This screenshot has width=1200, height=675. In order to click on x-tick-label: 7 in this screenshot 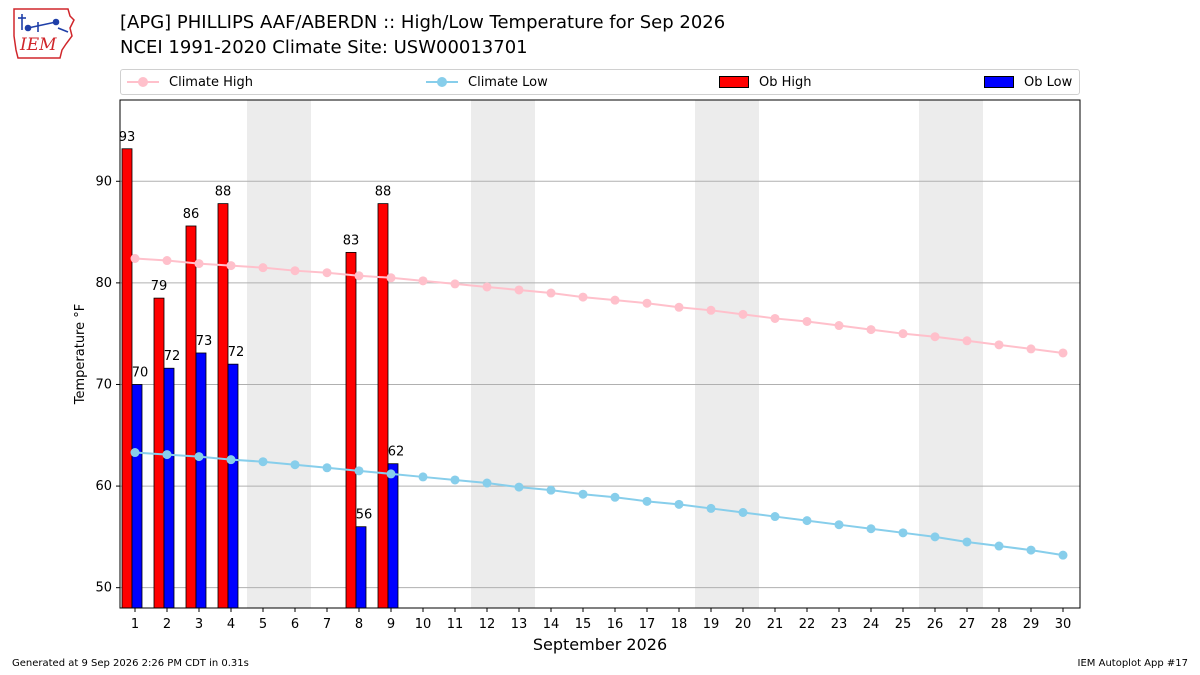, I will do `click(327, 624)`.